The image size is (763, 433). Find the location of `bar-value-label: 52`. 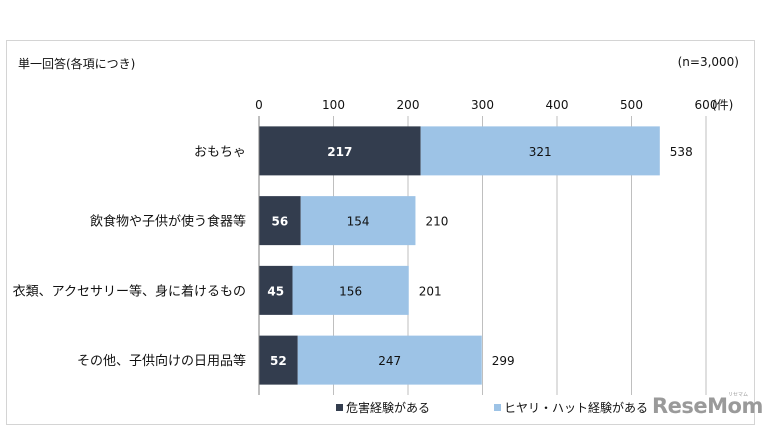

bar-value-label: 52 is located at coordinates (278, 361).